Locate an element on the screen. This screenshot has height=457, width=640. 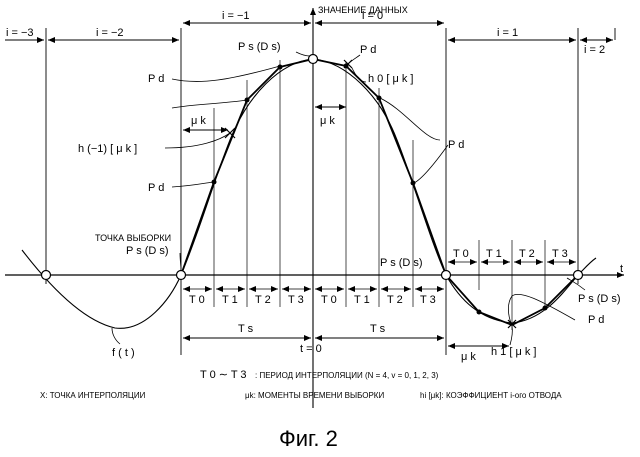
tap-coefficient-label: h 1 [ μ k ] is located at coordinates (513, 352).